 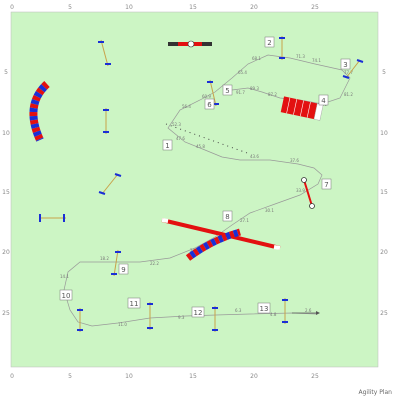 I want to click on seesaw-icon, so click(x=190, y=44).